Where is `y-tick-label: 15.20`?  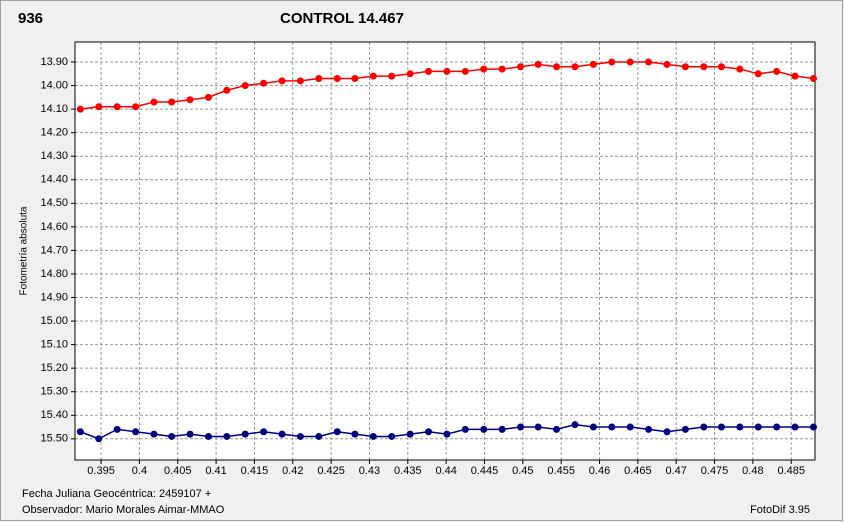 y-tick-label: 15.20 is located at coordinates (54, 368).